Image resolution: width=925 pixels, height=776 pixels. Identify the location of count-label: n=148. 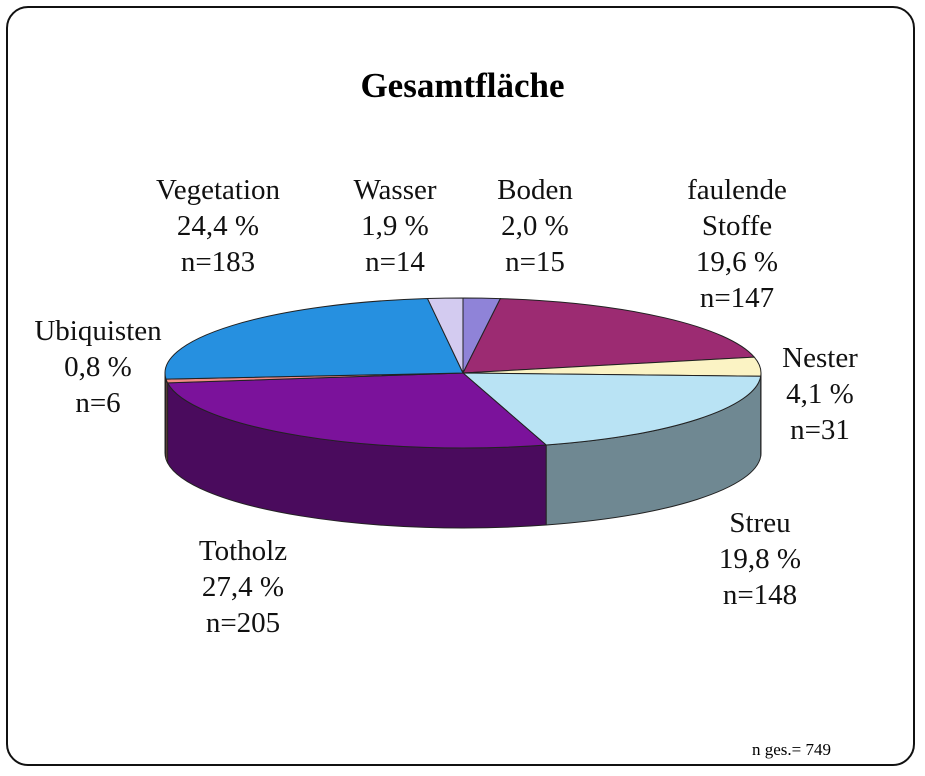
(760, 595).